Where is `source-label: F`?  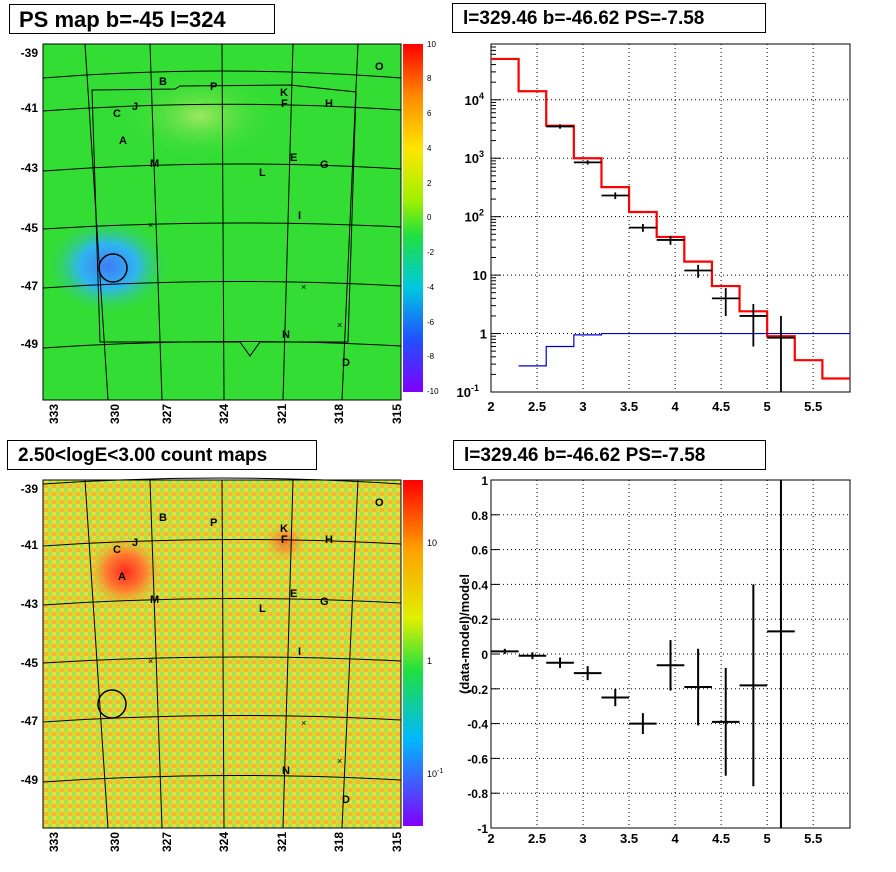 source-label: F is located at coordinates (284, 540).